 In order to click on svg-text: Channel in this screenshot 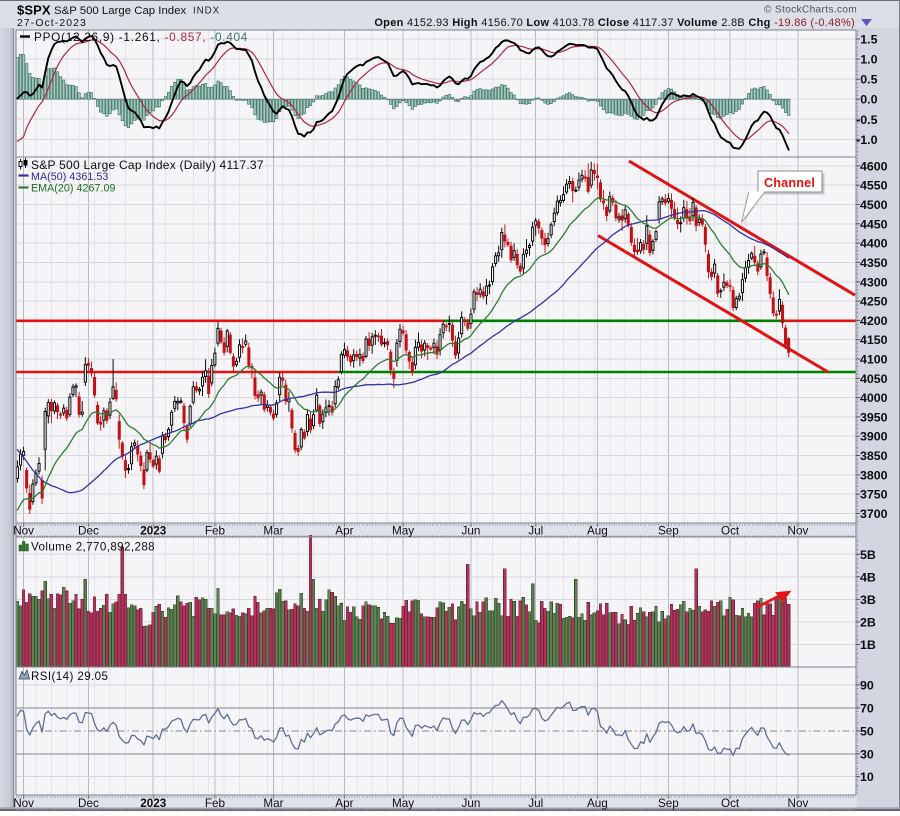, I will do `click(789, 183)`.